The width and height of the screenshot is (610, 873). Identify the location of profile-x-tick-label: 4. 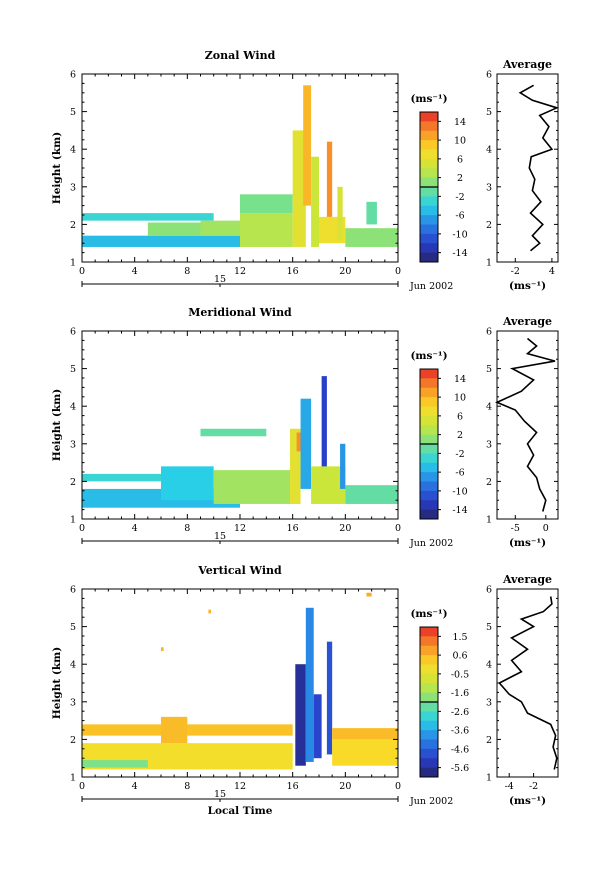
(552, 271).